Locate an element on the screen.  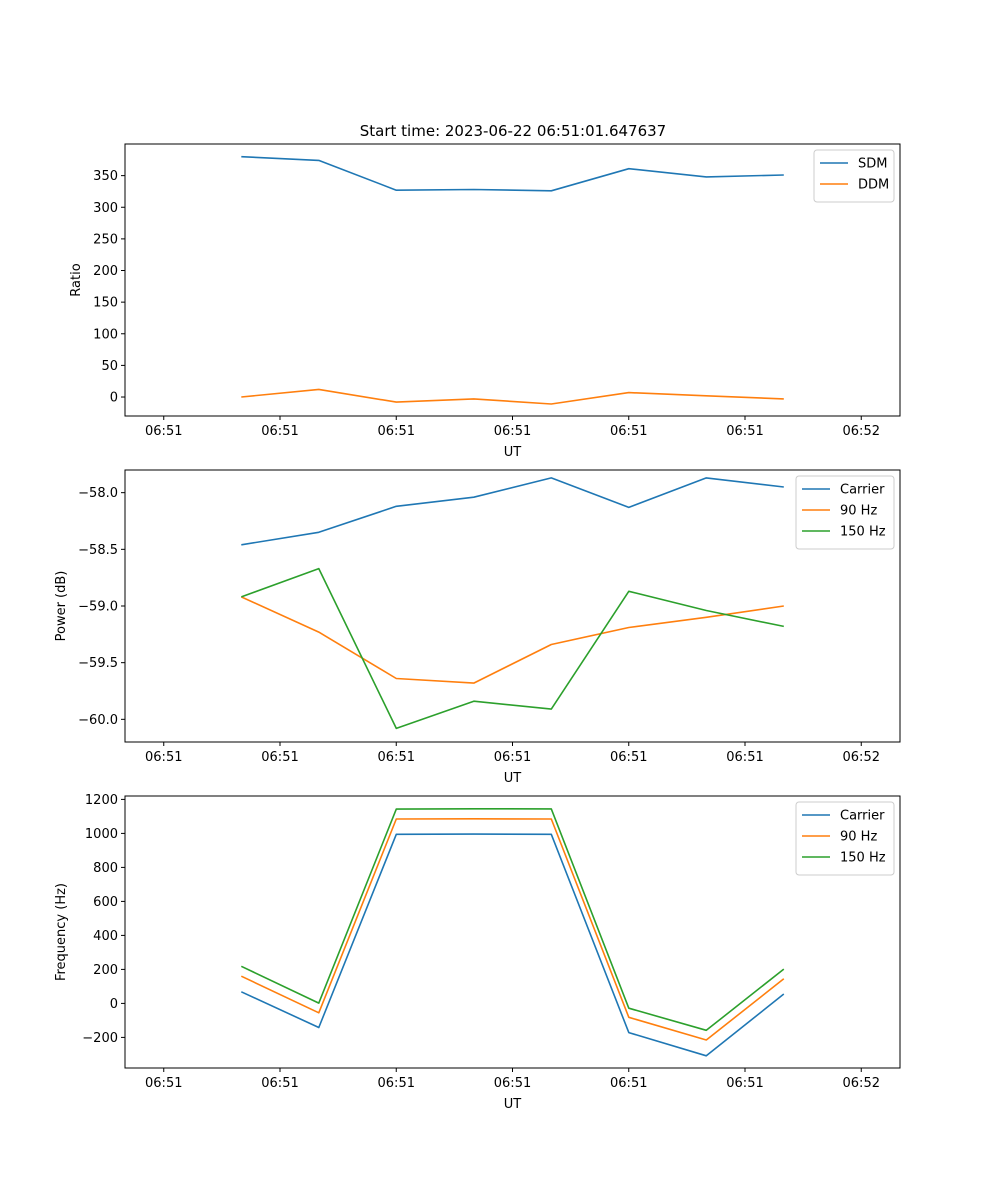
y-tick-label: 1200 is located at coordinates (101, 800).